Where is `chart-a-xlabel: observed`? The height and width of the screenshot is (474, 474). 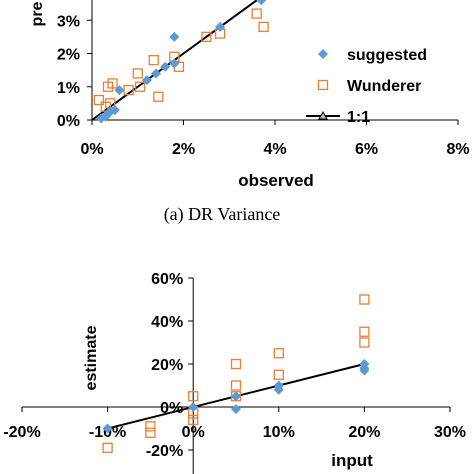 chart-a-xlabel: observed is located at coordinates (276, 180).